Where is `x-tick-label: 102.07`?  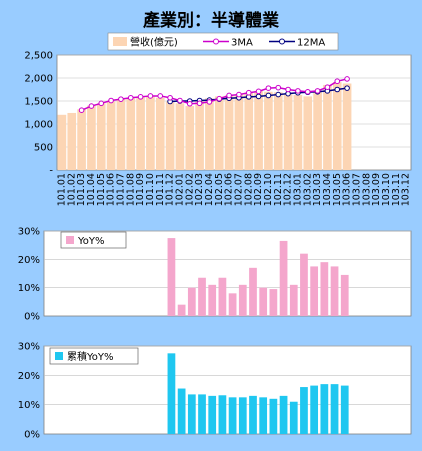 x-tick-label: 102.07 is located at coordinates (238, 189).